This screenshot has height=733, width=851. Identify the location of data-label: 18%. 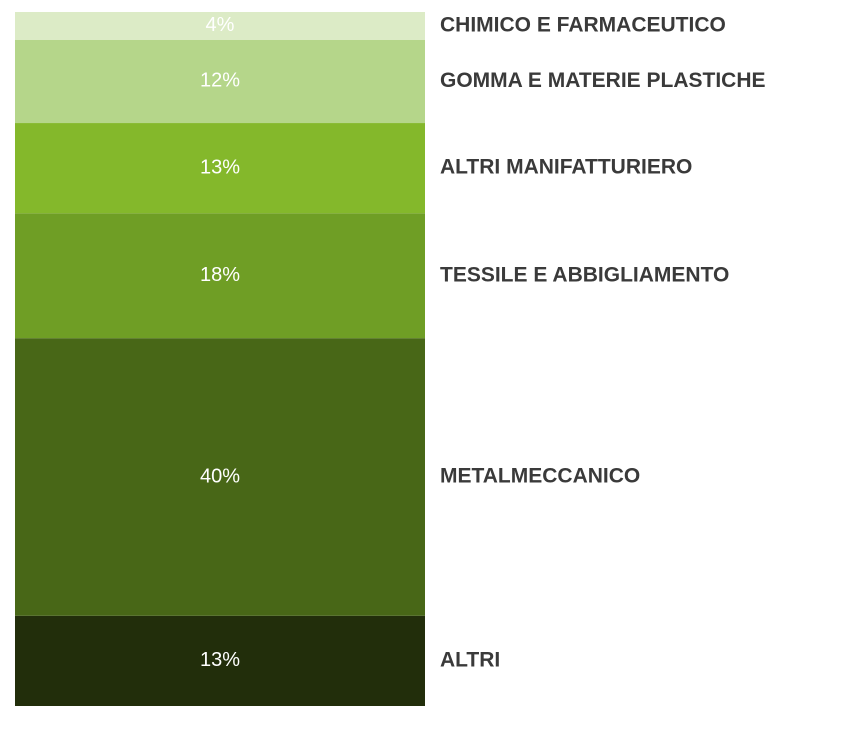
(220, 275).